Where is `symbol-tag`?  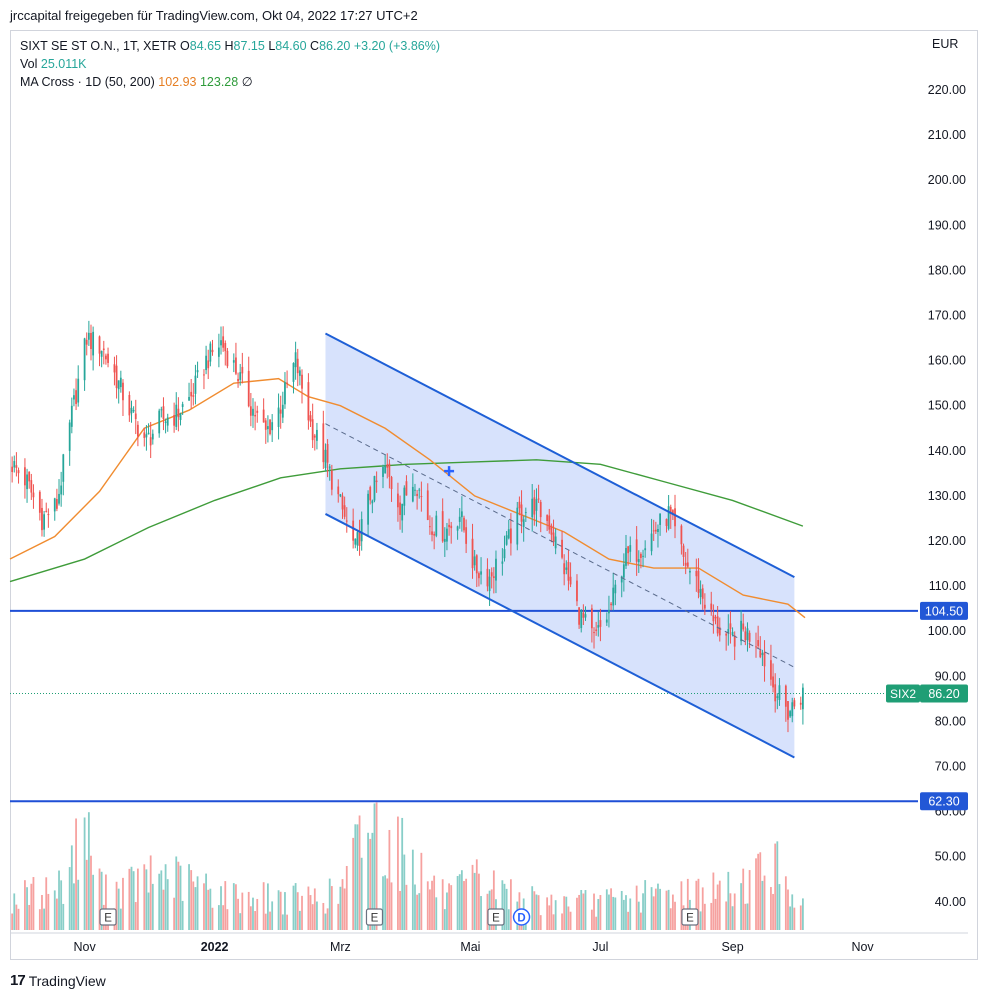 symbol-tag is located at coordinates (903, 693).